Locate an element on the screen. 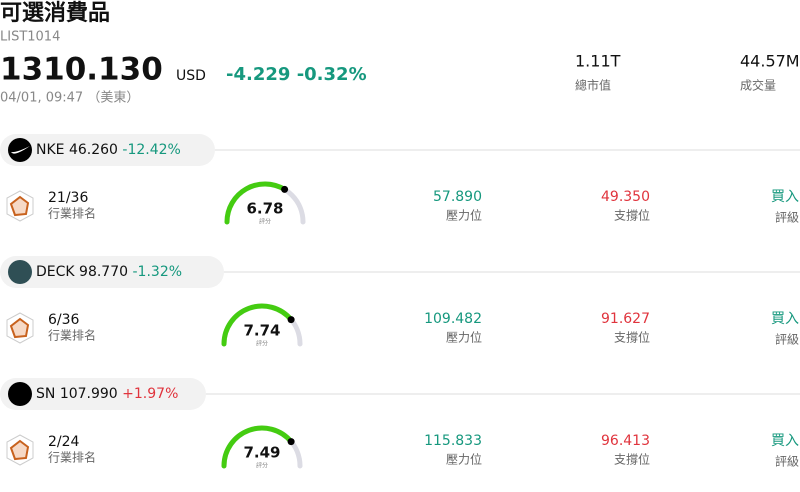 The height and width of the screenshot is (492, 800). symbol: SN is located at coordinates (45, 394).